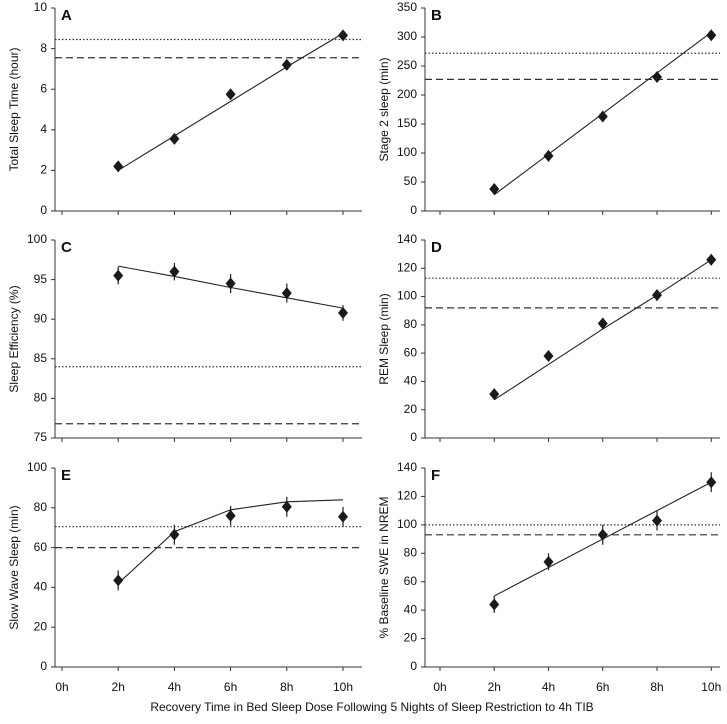 The height and width of the screenshot is (724, 727). I want to click on y-tick-label: 200, so click(407, 94).